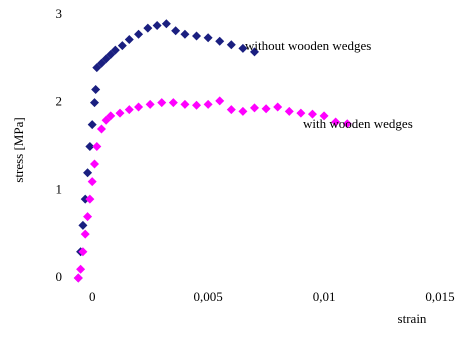 This screenshot has height=352, width=473. I want to click on x-tick-label: 0, so click(92, 296).